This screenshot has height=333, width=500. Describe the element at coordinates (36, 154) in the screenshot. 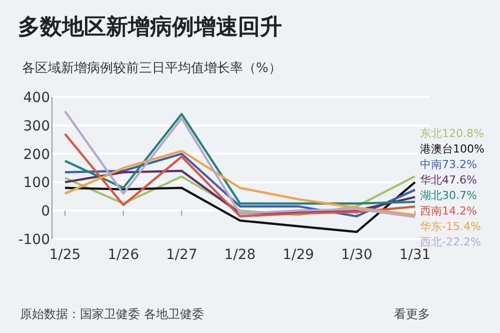

I see `y-tick-label: 200` at that location.